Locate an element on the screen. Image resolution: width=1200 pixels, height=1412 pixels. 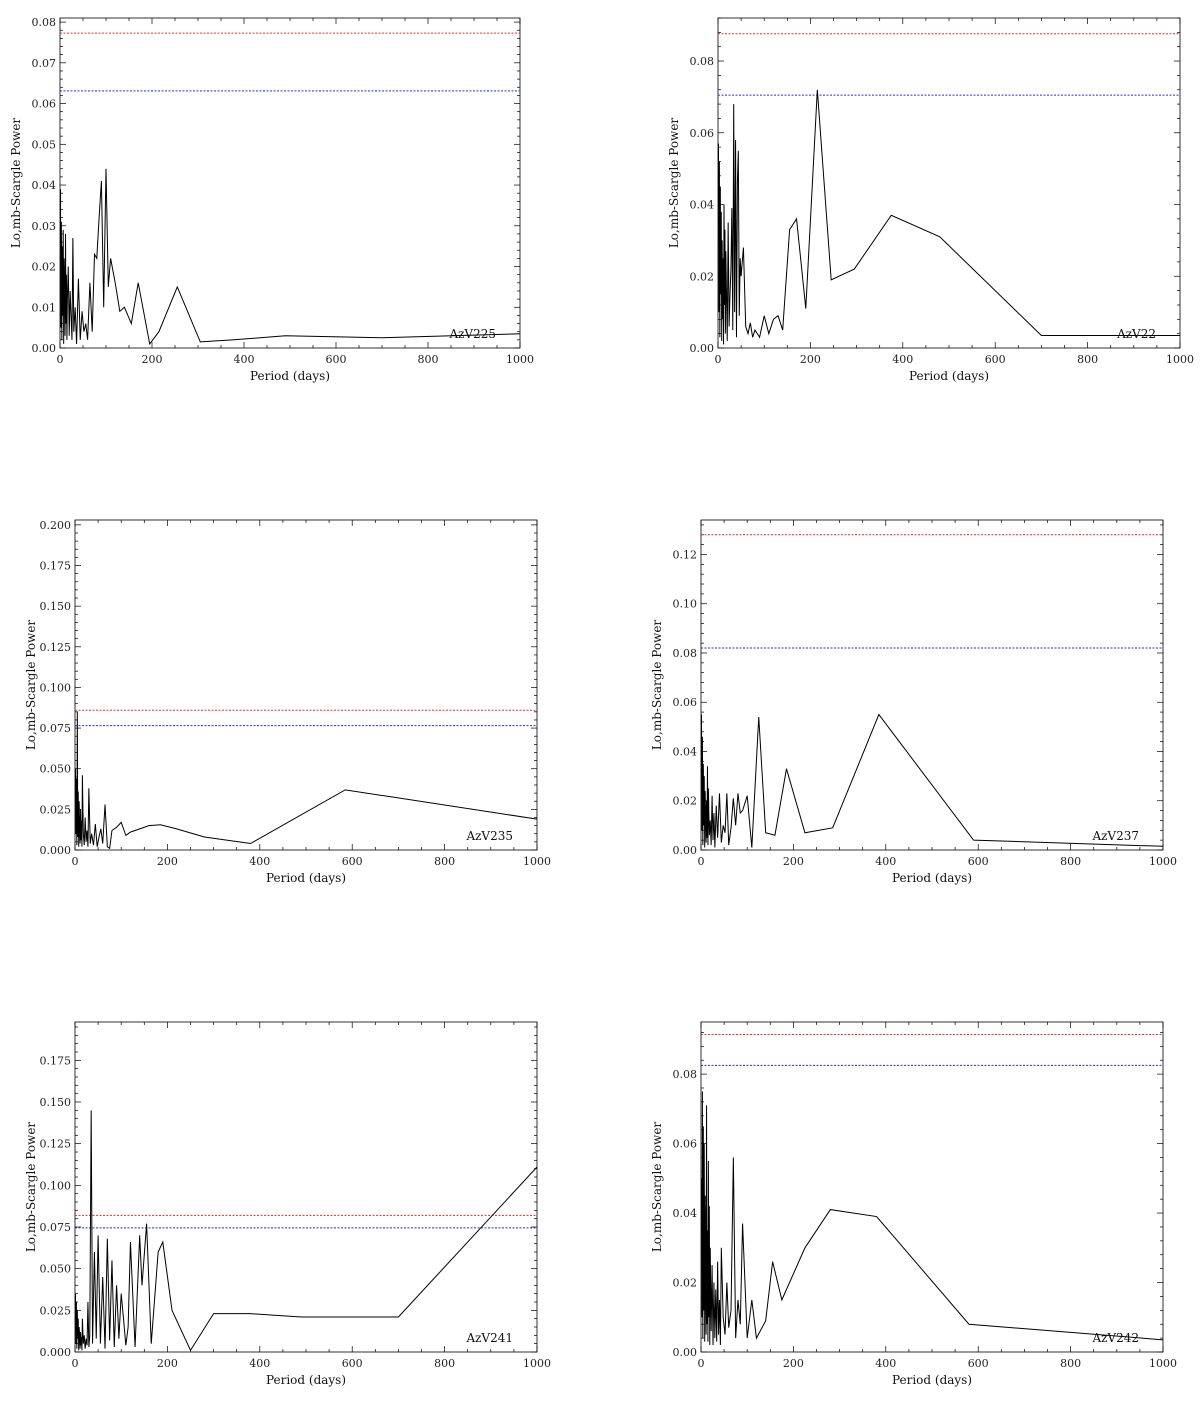
star-label: AzV242 is located at coordinates (1115, 1338).